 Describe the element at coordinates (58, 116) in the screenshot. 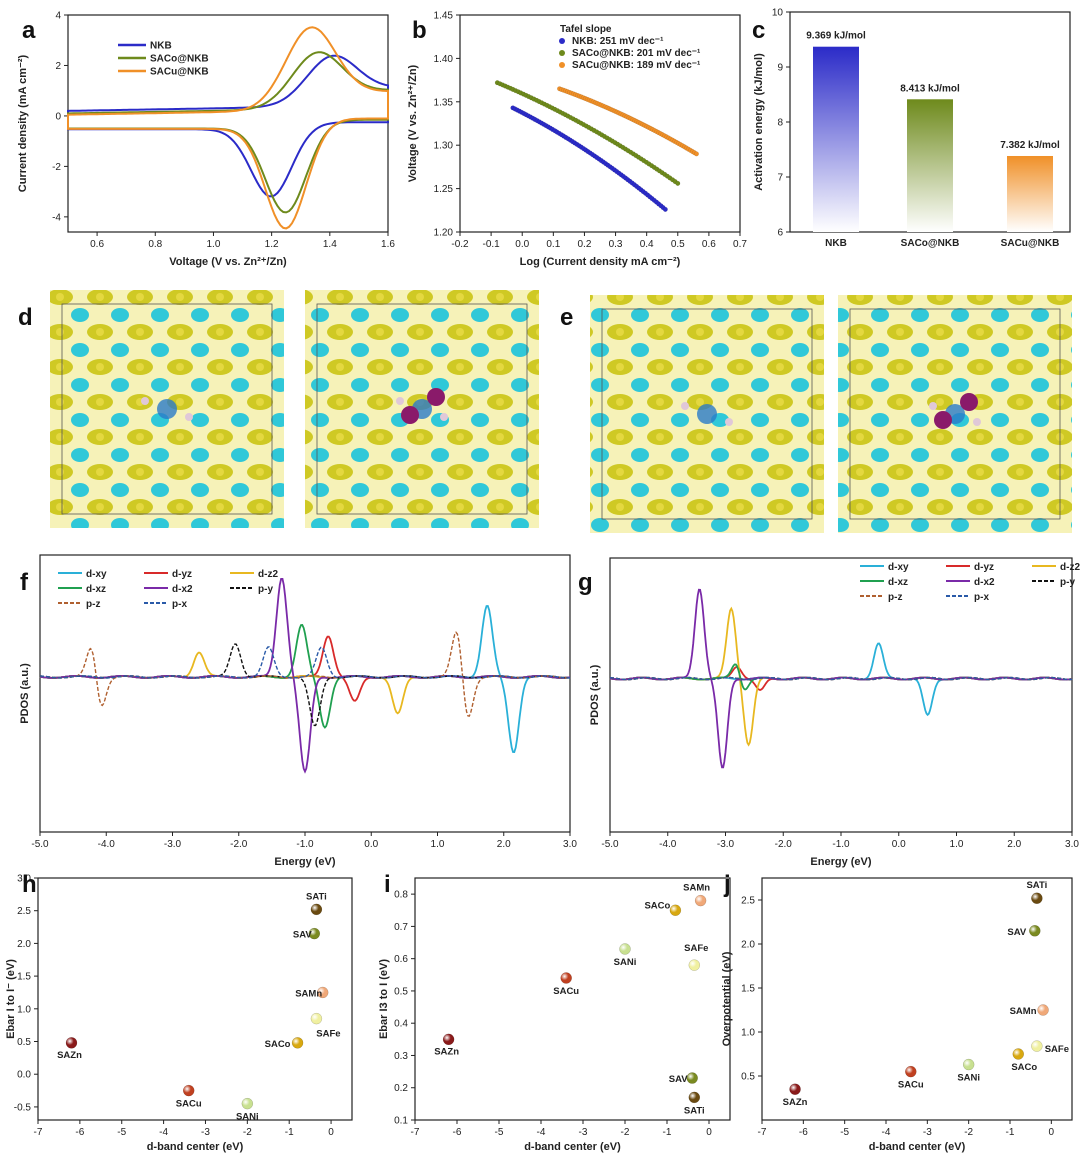

I see `y-tick-label: 0` at that location.